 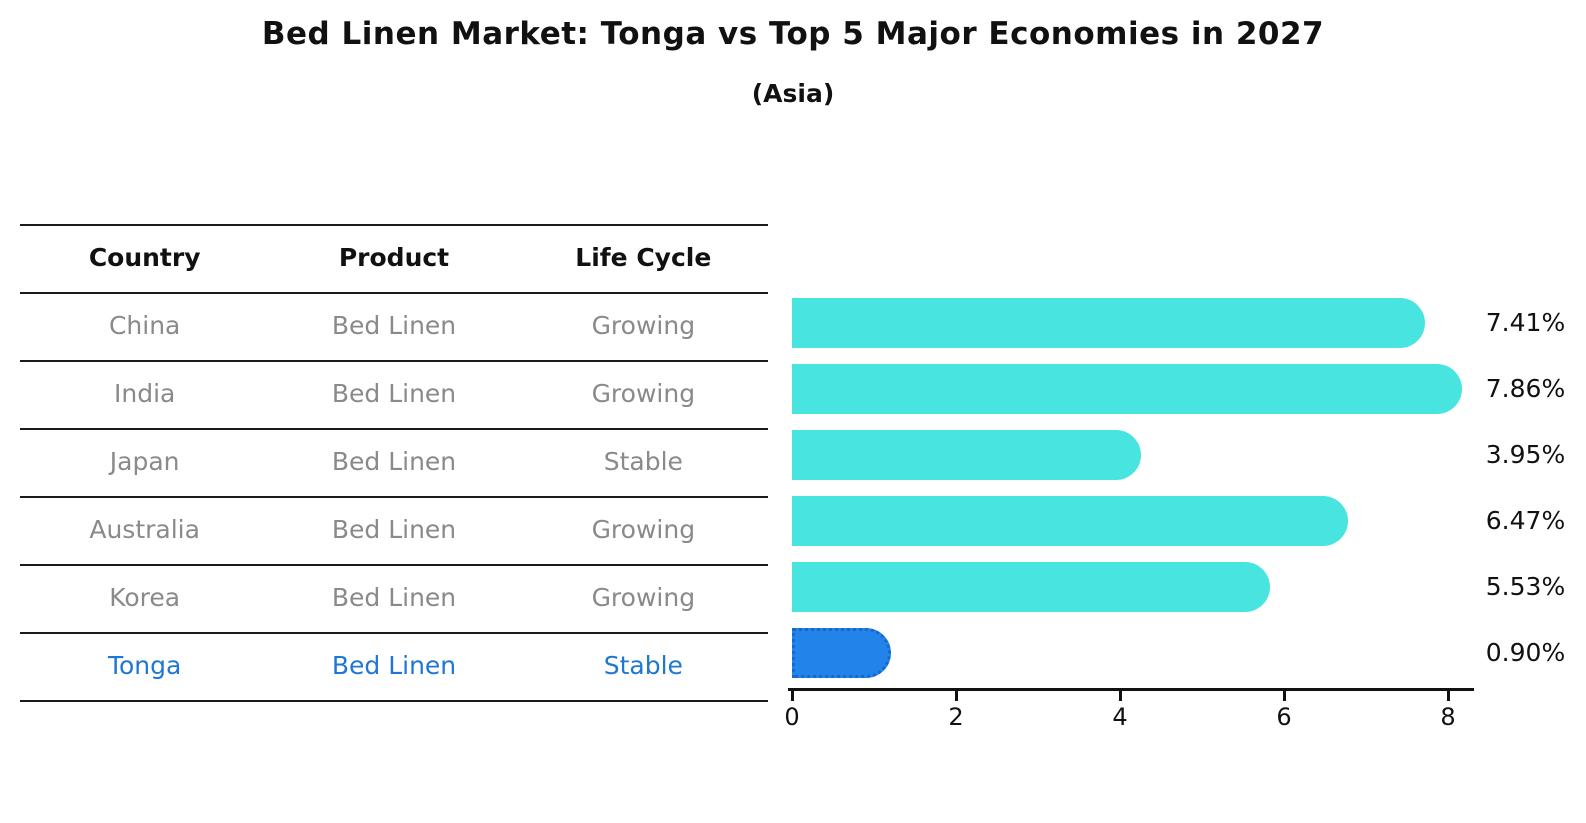 What do you see at coordinates (1284, 717) in the screenshot?
I see `x-tick-label-6: 6` at bounding box center [1284, 717].